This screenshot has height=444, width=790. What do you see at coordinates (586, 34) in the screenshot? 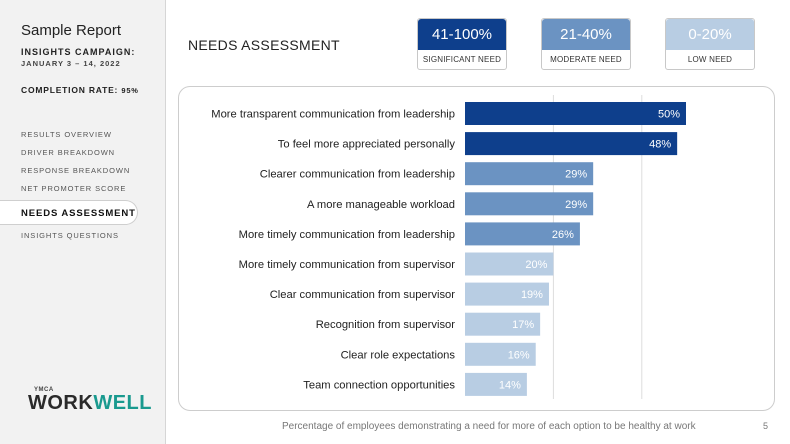
I see `legend-moderate-swatch: 21-40%` at bounding box center [586, 34].